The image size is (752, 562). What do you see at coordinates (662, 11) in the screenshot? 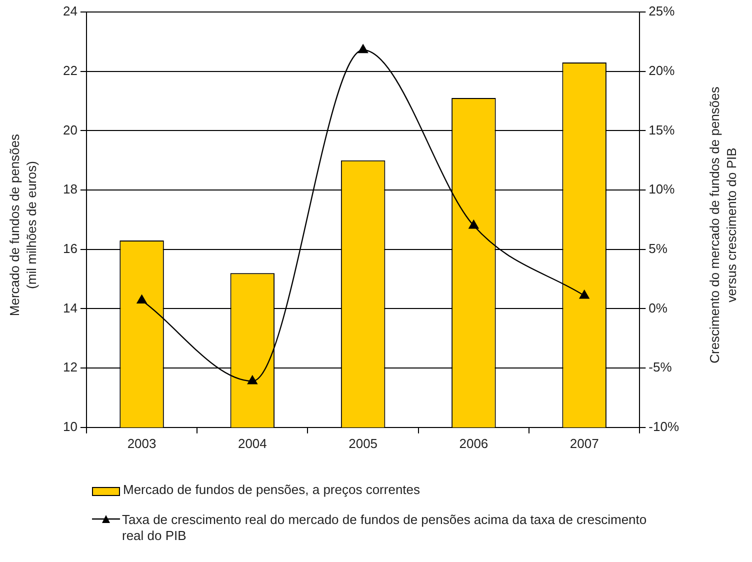
I see `y2-tick-label: 25%` at bounding box center [662, 11].